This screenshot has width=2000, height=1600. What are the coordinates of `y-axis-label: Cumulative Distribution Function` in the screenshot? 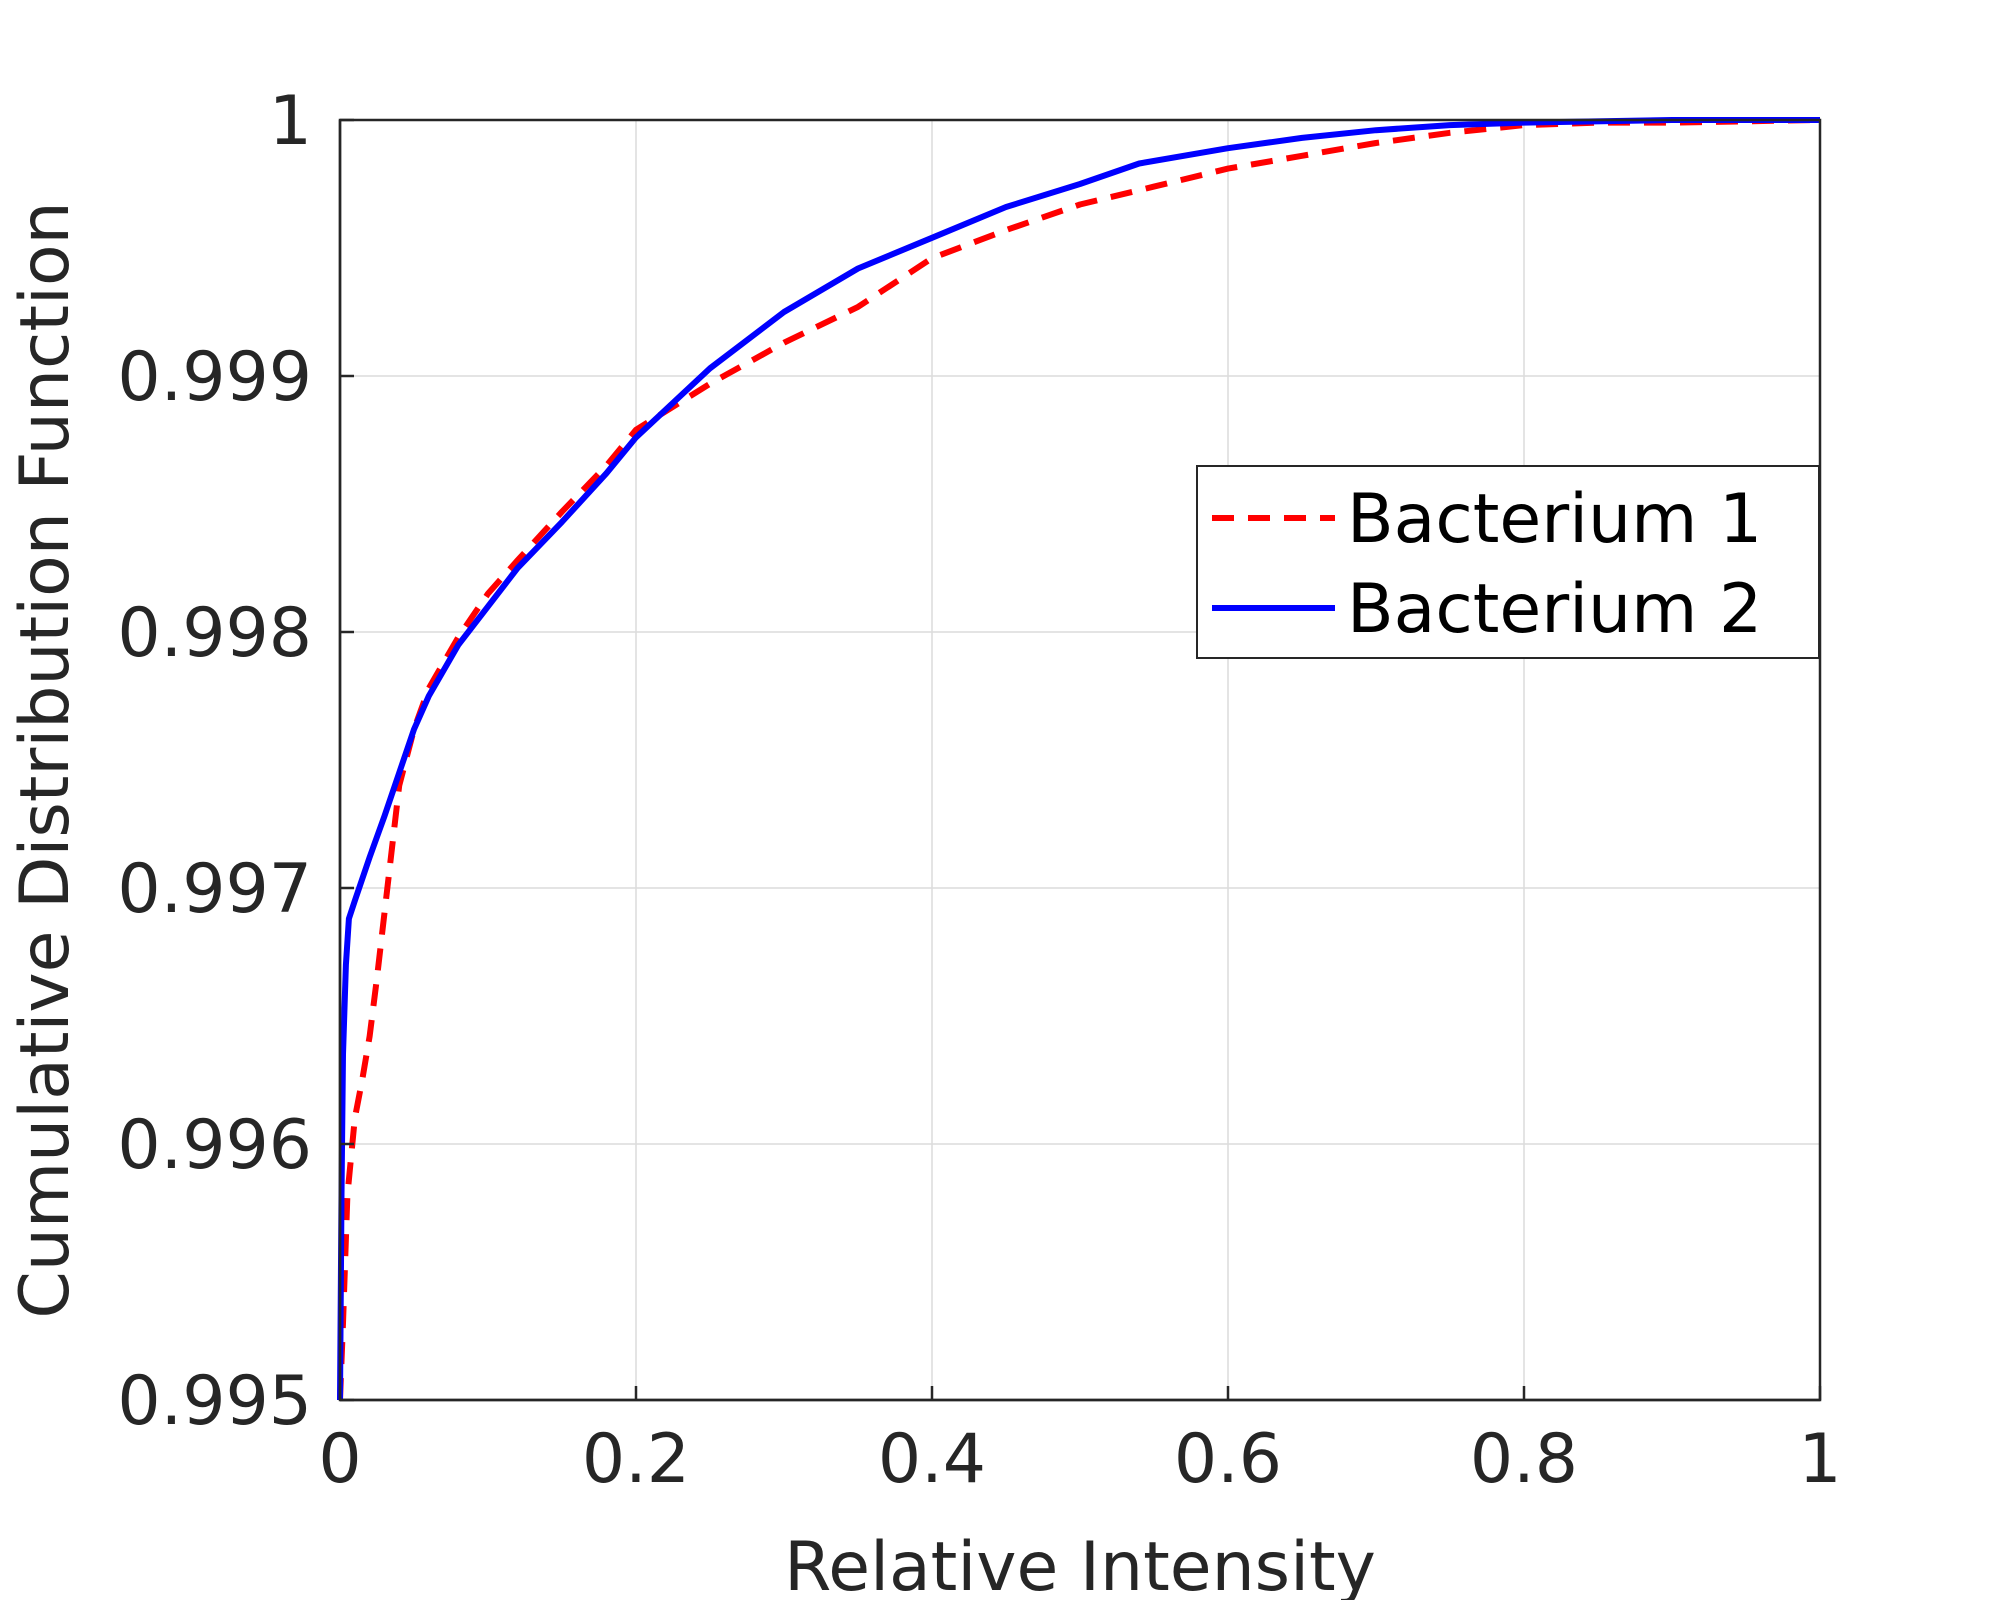 It's located at (45, 759).